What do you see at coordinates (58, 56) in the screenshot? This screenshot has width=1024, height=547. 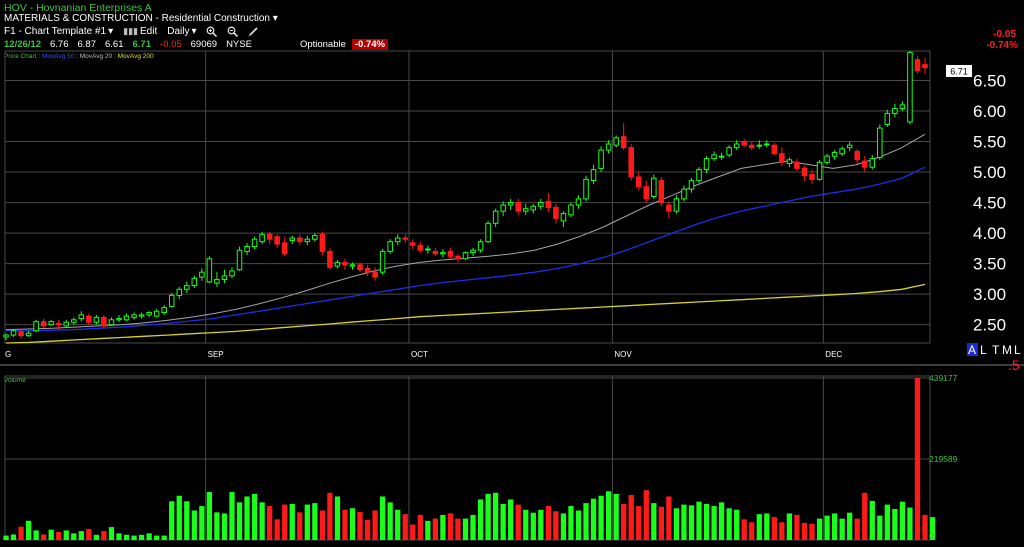 I see `legend-ma50: MovAvg 50` at bounding box center [58, 56].